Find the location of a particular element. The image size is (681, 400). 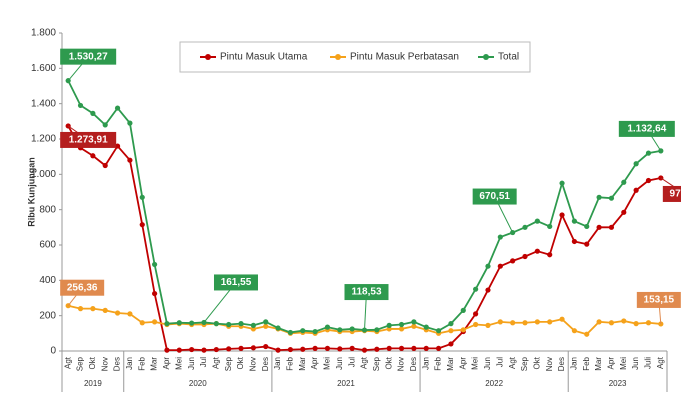

year-label: 2019 is located at coordinates (93, 383).